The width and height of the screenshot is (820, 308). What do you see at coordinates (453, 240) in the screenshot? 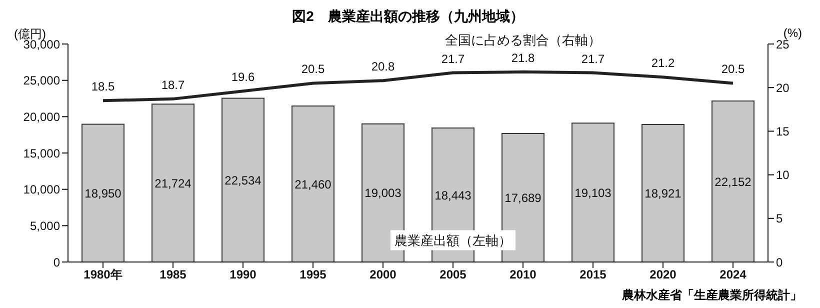
I see `series-label: 農業産出額（左軸）` at bounding box center [453, 240].